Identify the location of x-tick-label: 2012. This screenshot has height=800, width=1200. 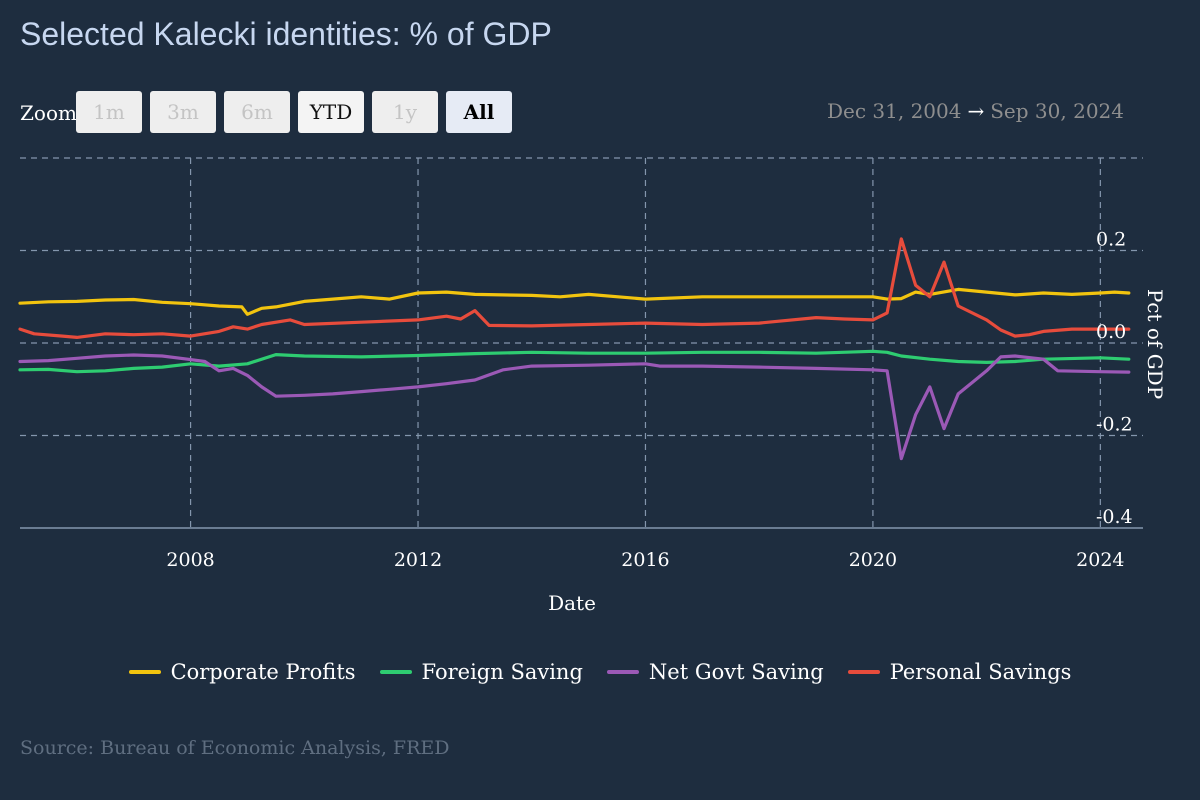
(418, 560).